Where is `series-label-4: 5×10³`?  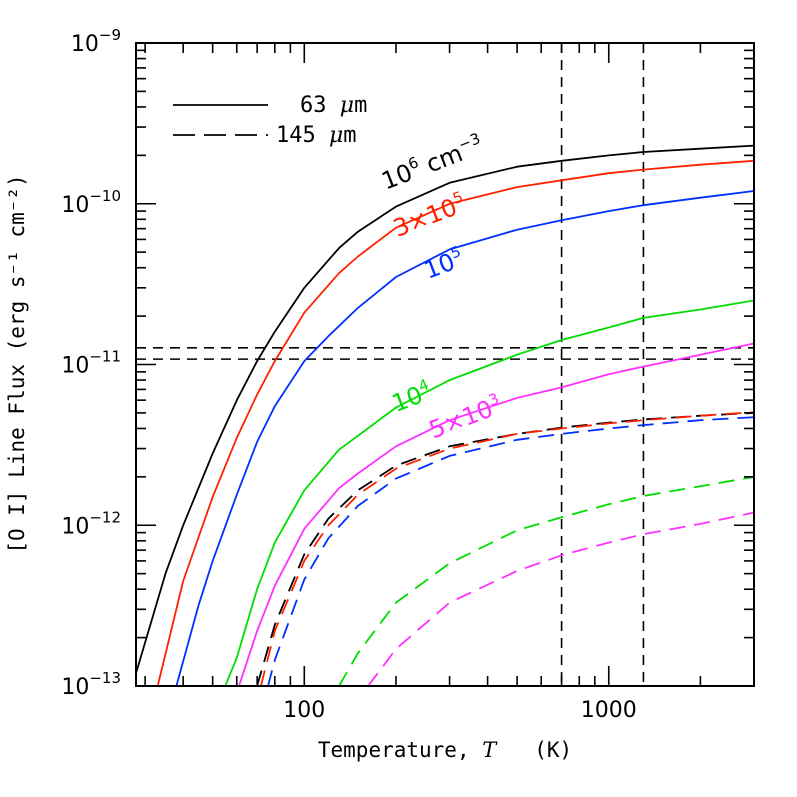
series-label-4: 5×10³ is located at coordinates (465, 416).